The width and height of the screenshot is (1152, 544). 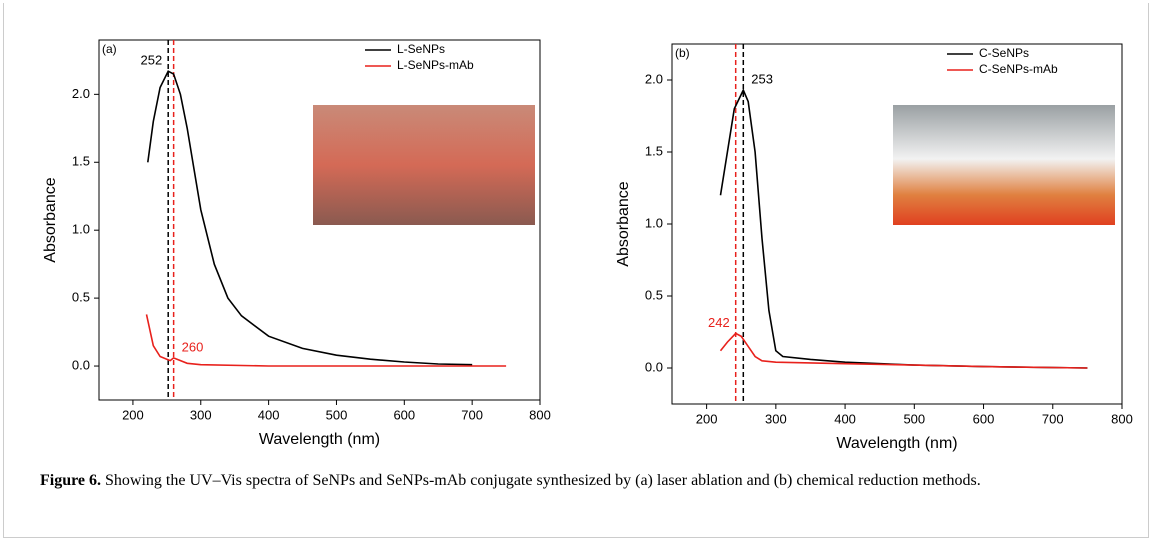 What do you see at coordinates (1018, 69) in the screenshot?
I see `legend-label: C-SeNPs-mAb` at bounding box center [1018, 69].